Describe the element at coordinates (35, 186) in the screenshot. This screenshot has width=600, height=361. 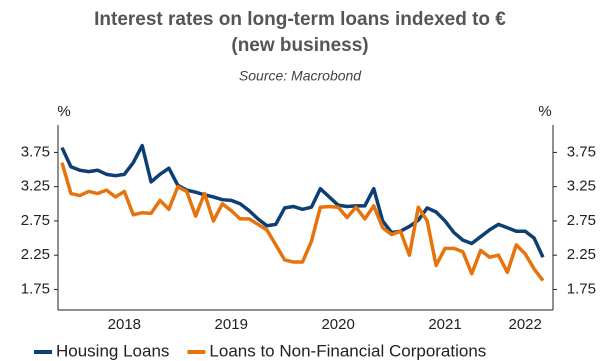
I see `y-tick-label: 3.25` at that location.